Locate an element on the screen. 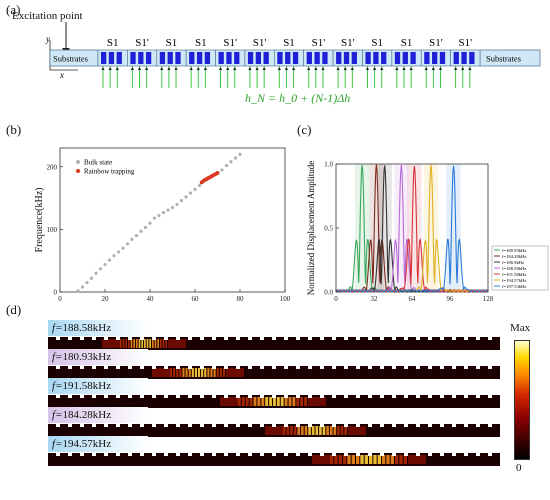 This screenshot has width=550, height=500. frequency-label: f=188.58kHz is located at coordinates (98, 328).